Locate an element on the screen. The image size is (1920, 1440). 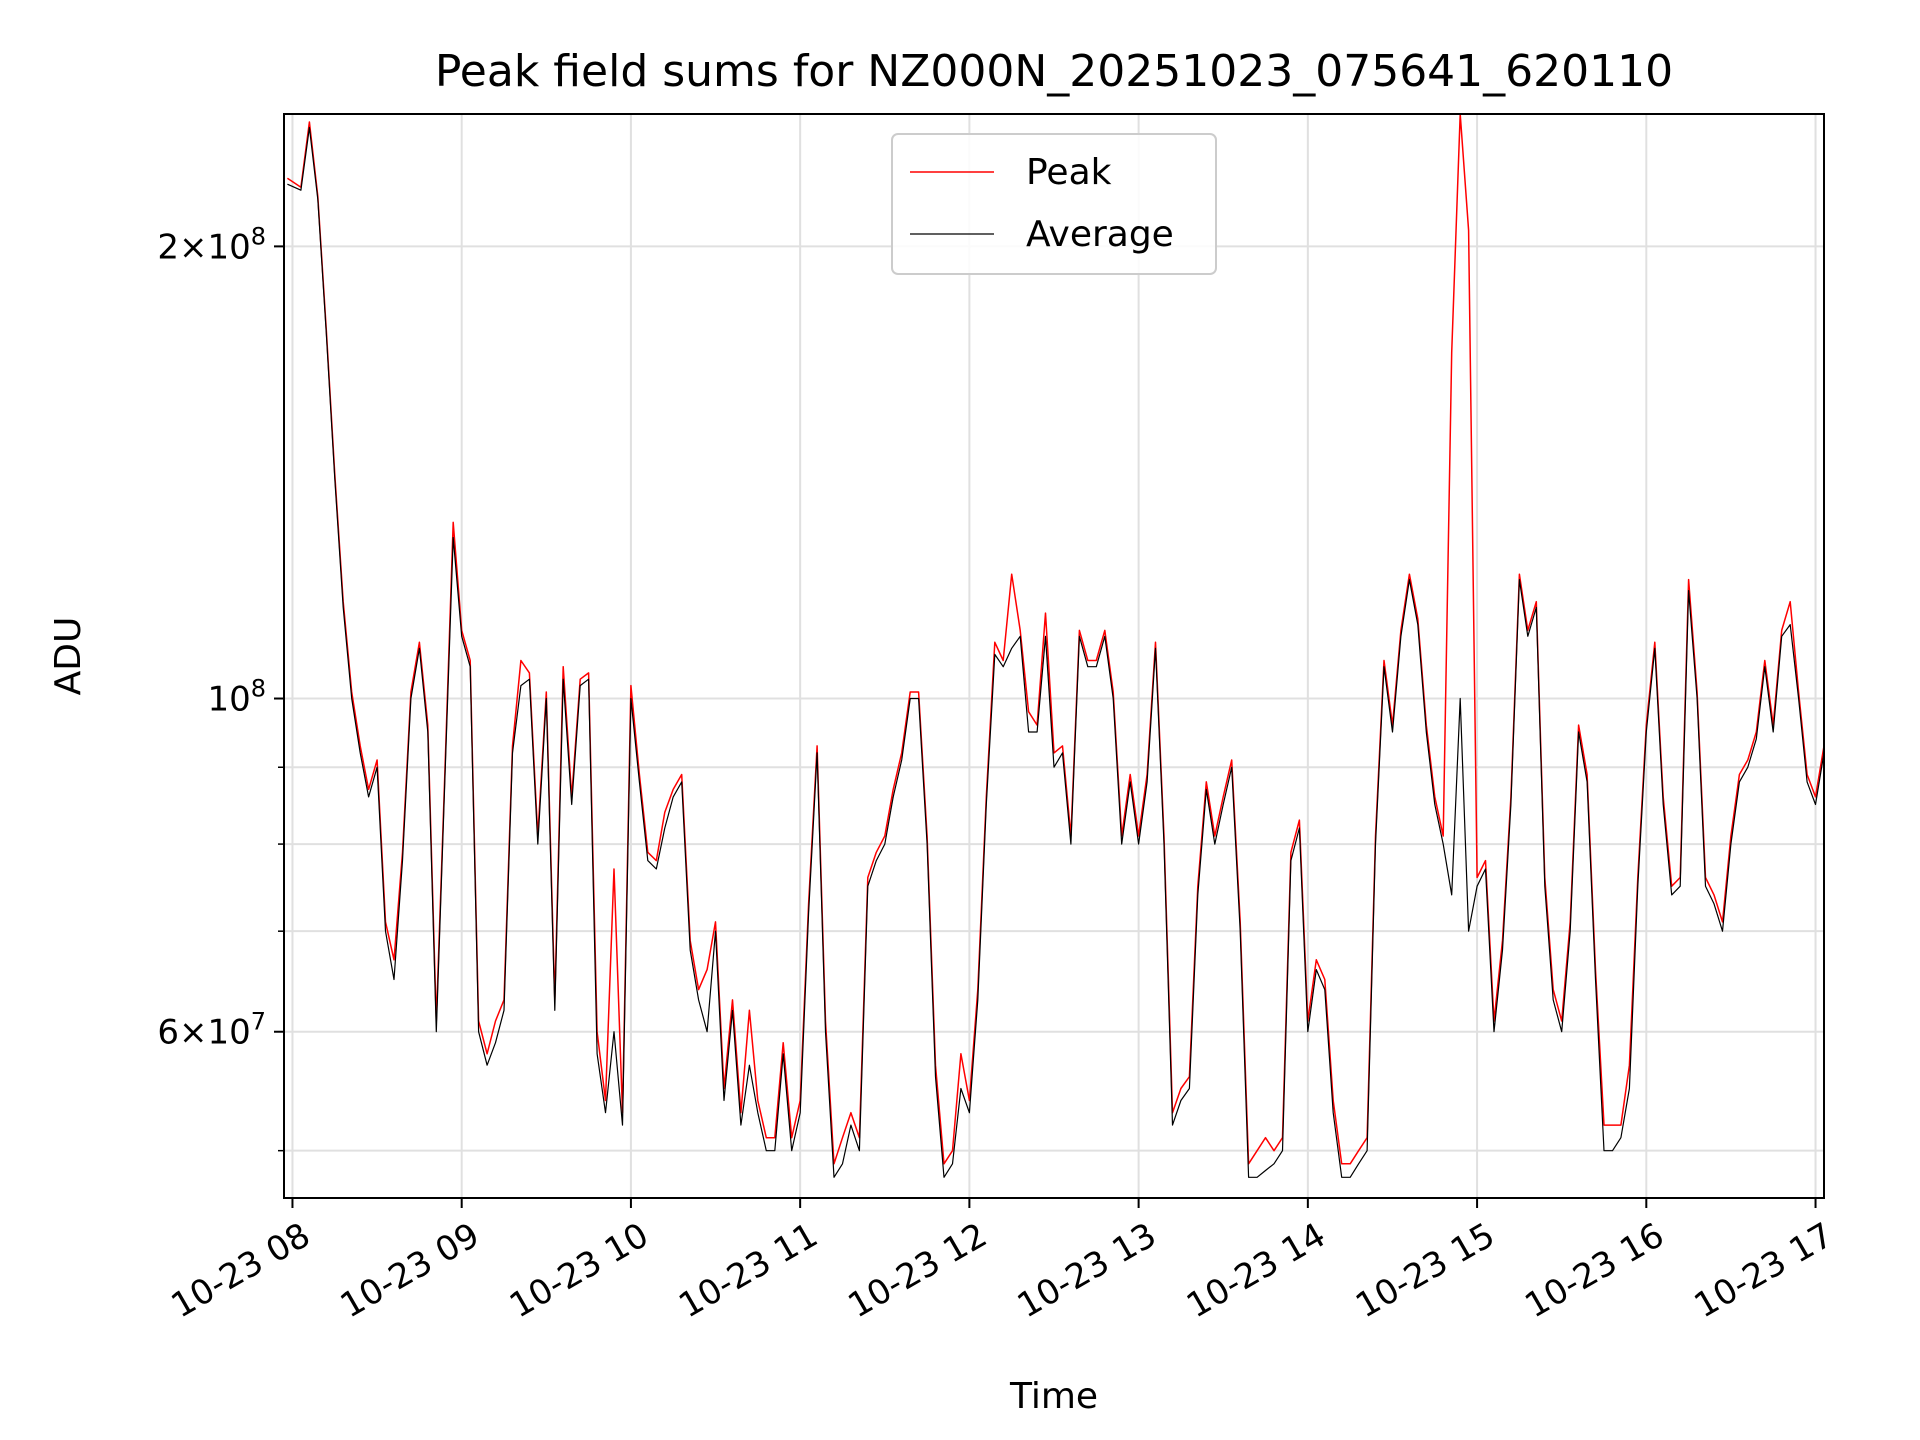
legend: Peak Average is located at coordinates (1054, 204).